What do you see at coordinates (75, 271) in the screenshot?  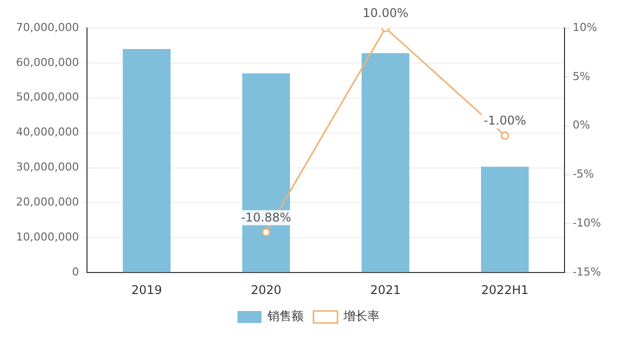 I see `y-tick-label: 0` at bounding box center [75, 271].